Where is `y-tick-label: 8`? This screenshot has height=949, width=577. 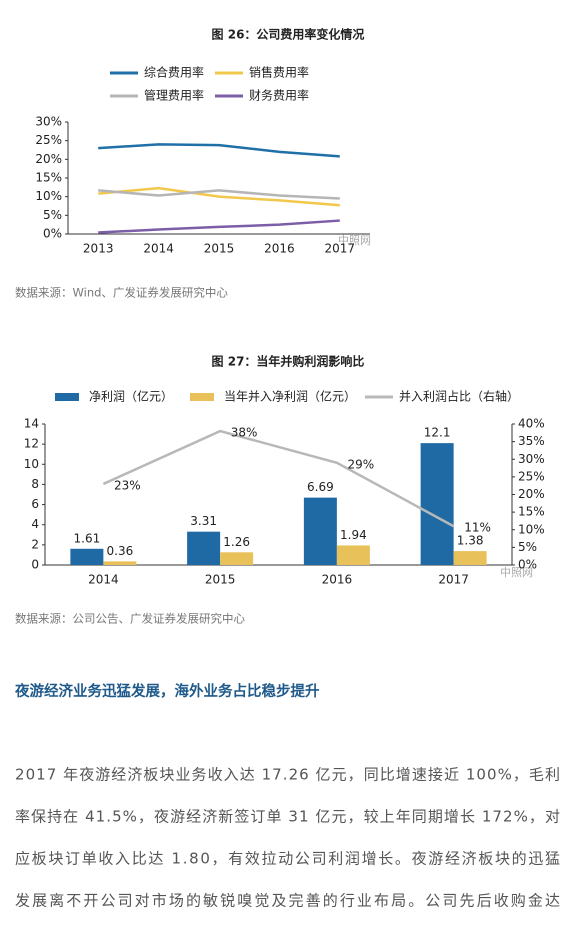
y-tick-label: 8 is located at coordinates (35, 484).